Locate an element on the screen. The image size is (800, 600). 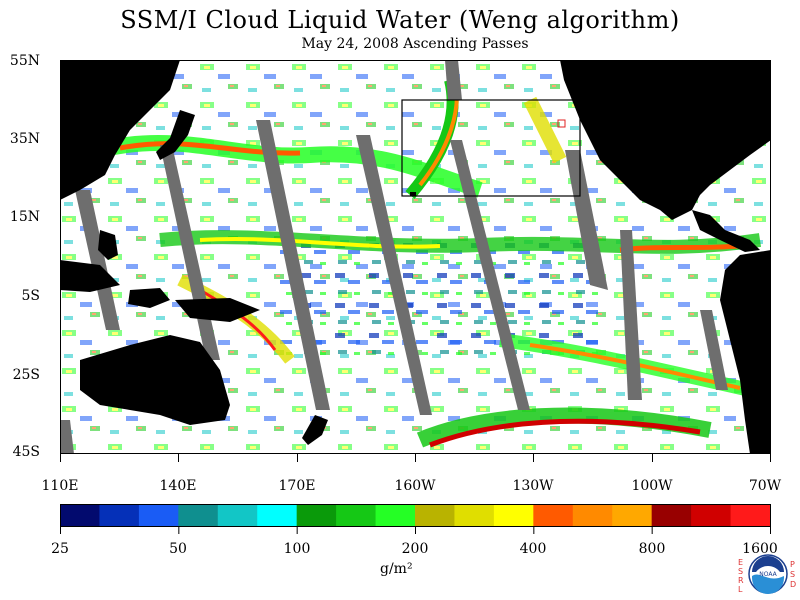
colorbar-label-100: 100 is located at coordinates (297, 549).